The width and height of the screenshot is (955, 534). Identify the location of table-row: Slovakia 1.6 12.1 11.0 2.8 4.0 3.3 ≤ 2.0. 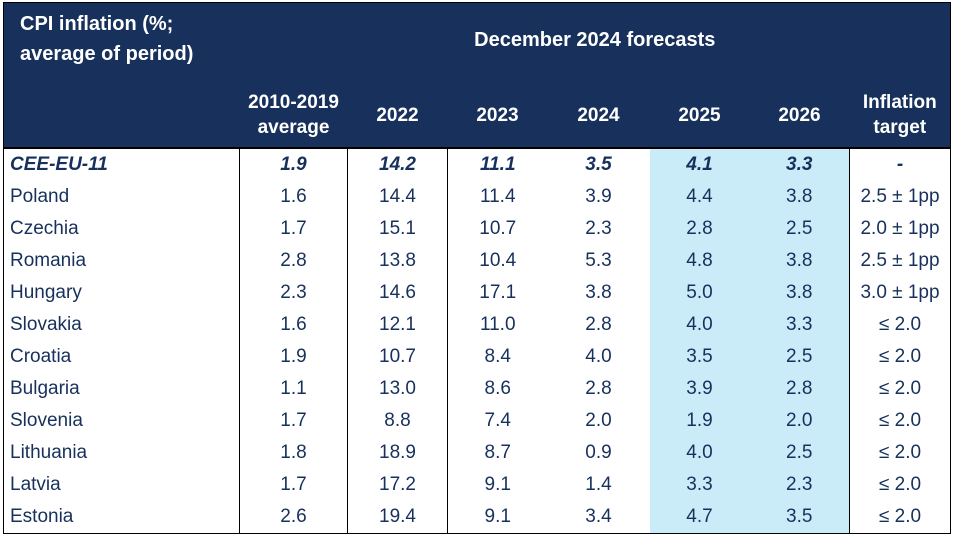
(477, 325).